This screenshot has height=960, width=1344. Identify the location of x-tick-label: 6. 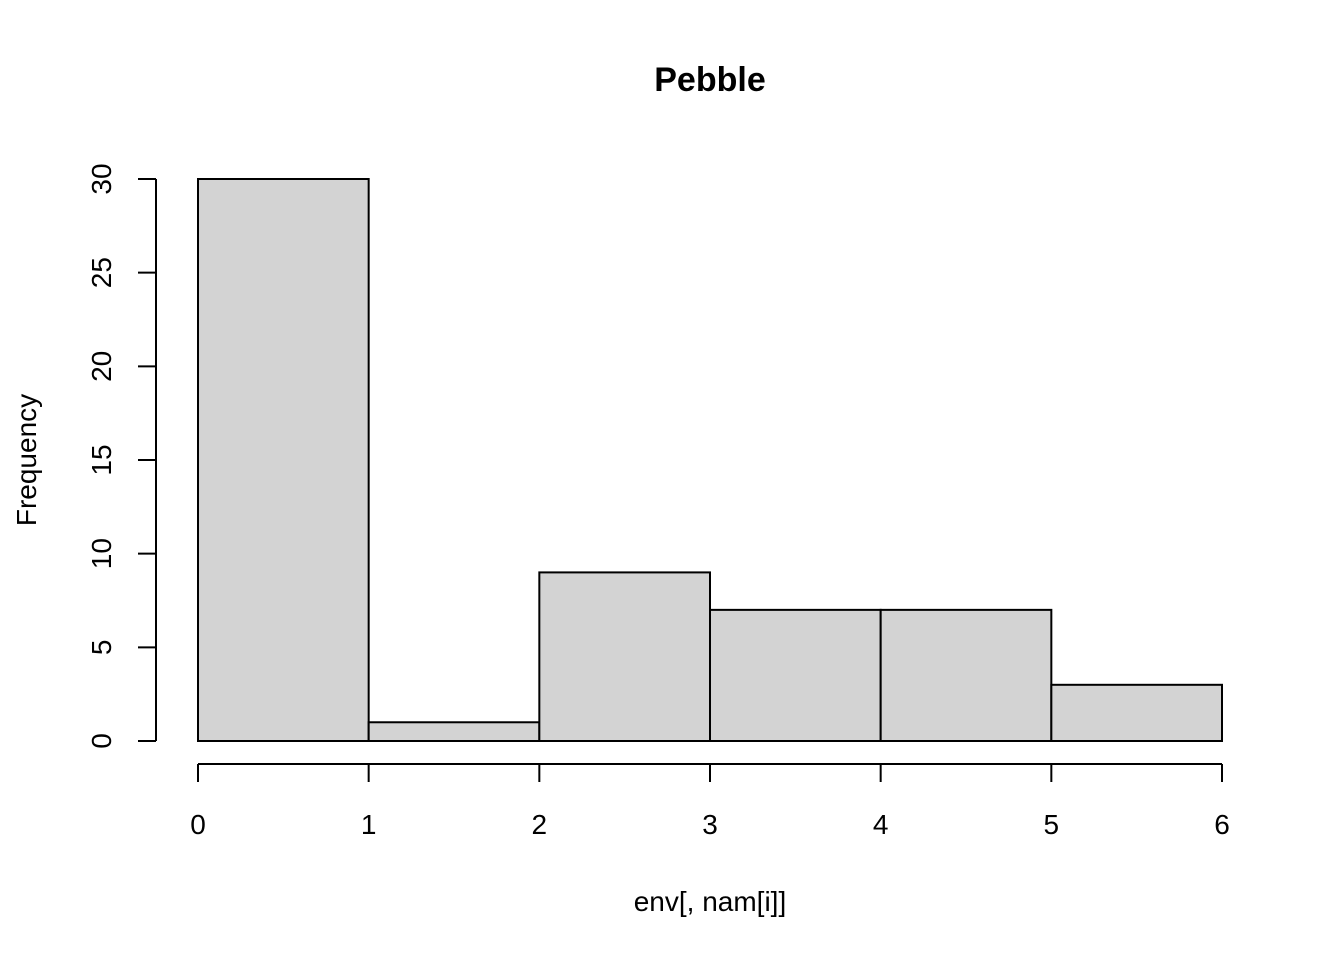
(1222, 824).